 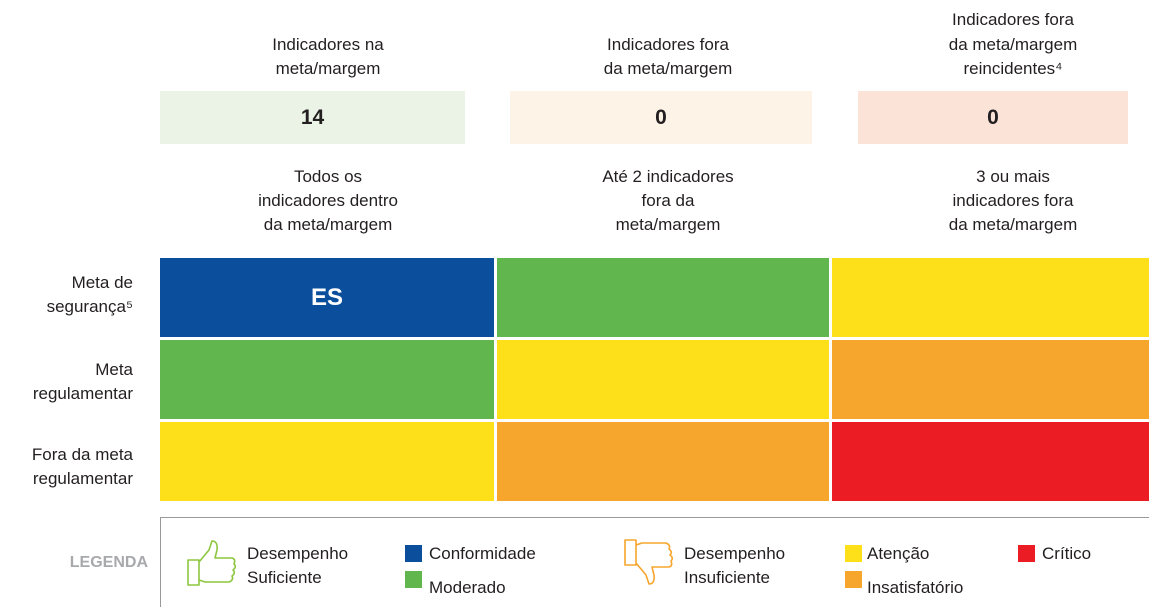 I want to click on header-description: indicadores dentro, so click(x=328, y=200).